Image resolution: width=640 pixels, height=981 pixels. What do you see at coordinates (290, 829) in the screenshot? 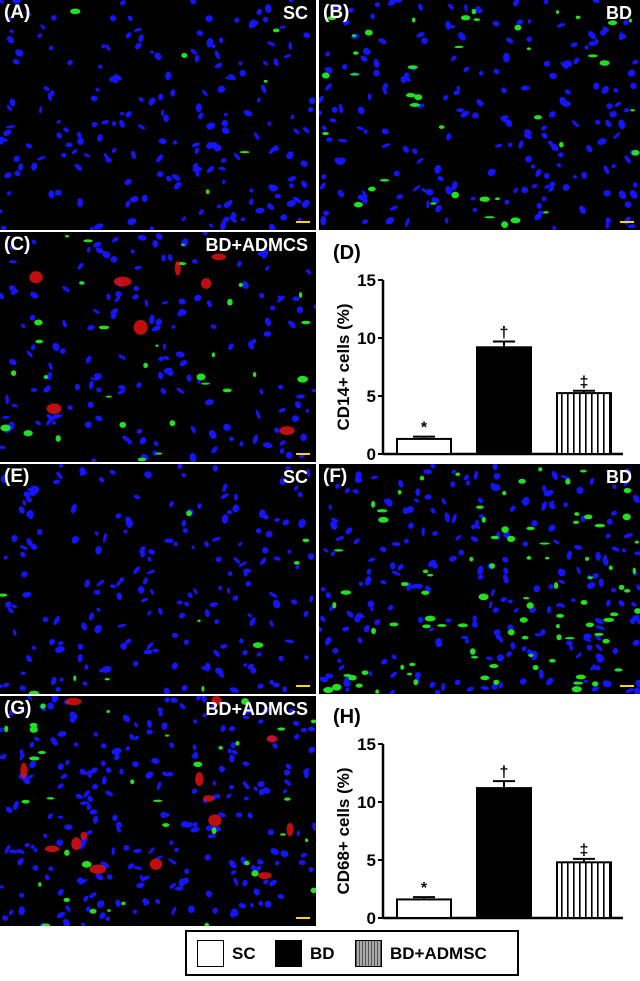
I see `red-labelled-cell` at bounding box center [290, 829].